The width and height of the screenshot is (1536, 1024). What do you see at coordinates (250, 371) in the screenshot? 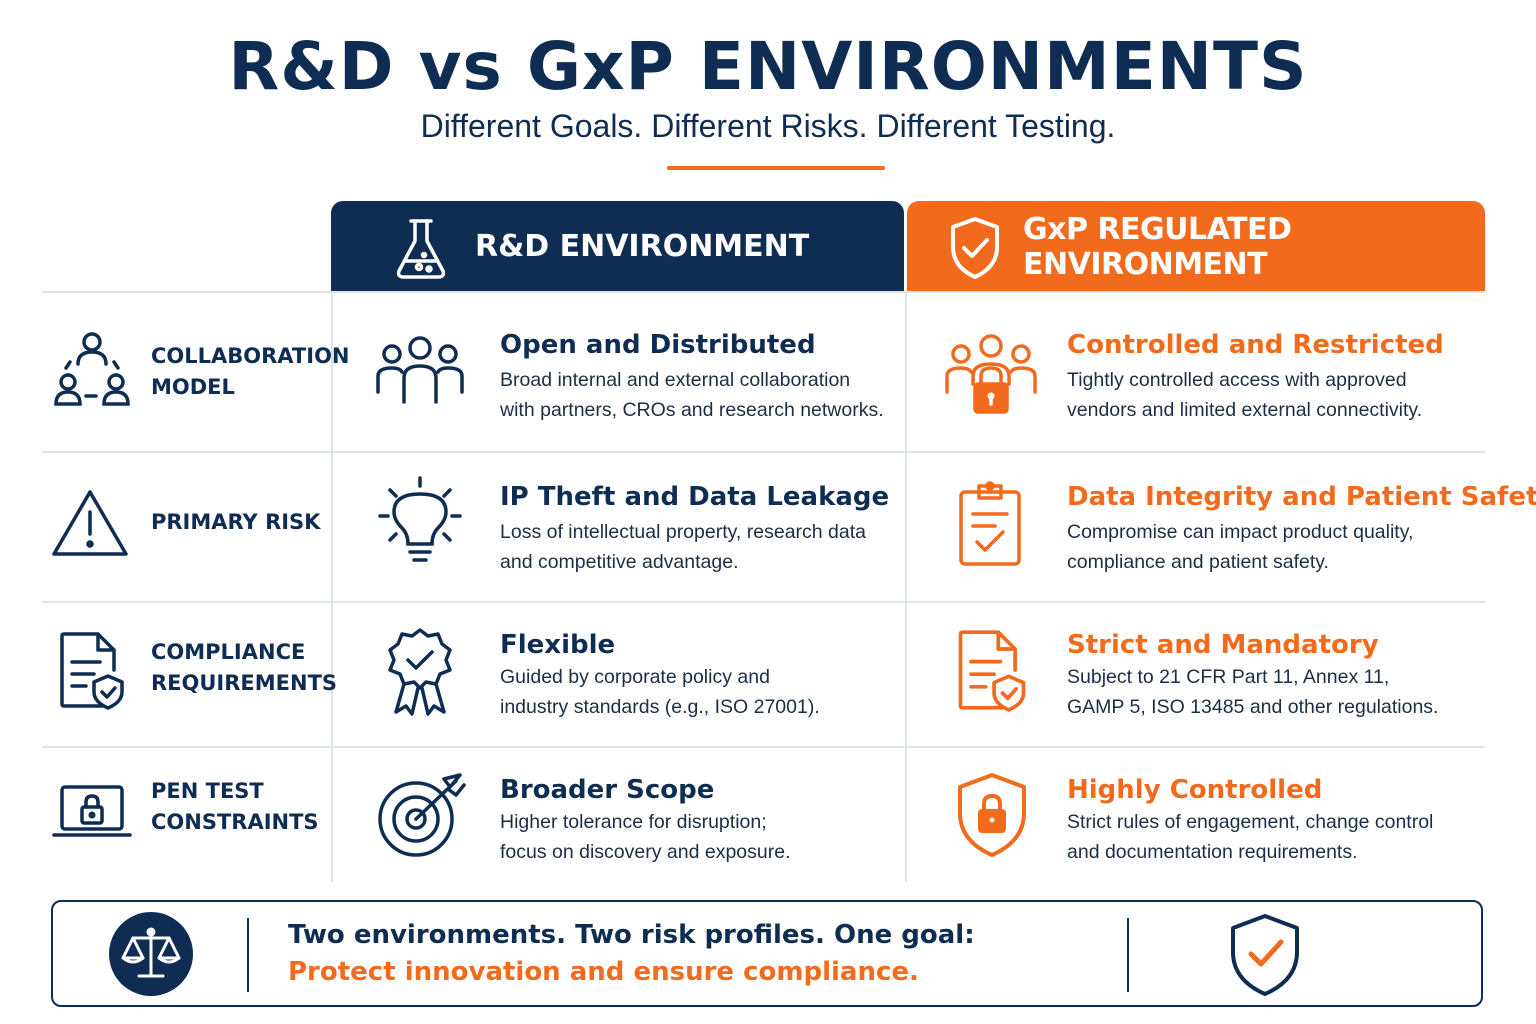
I see `row-label: COLLABORATION MODEL` at bounding box center [250, 371].